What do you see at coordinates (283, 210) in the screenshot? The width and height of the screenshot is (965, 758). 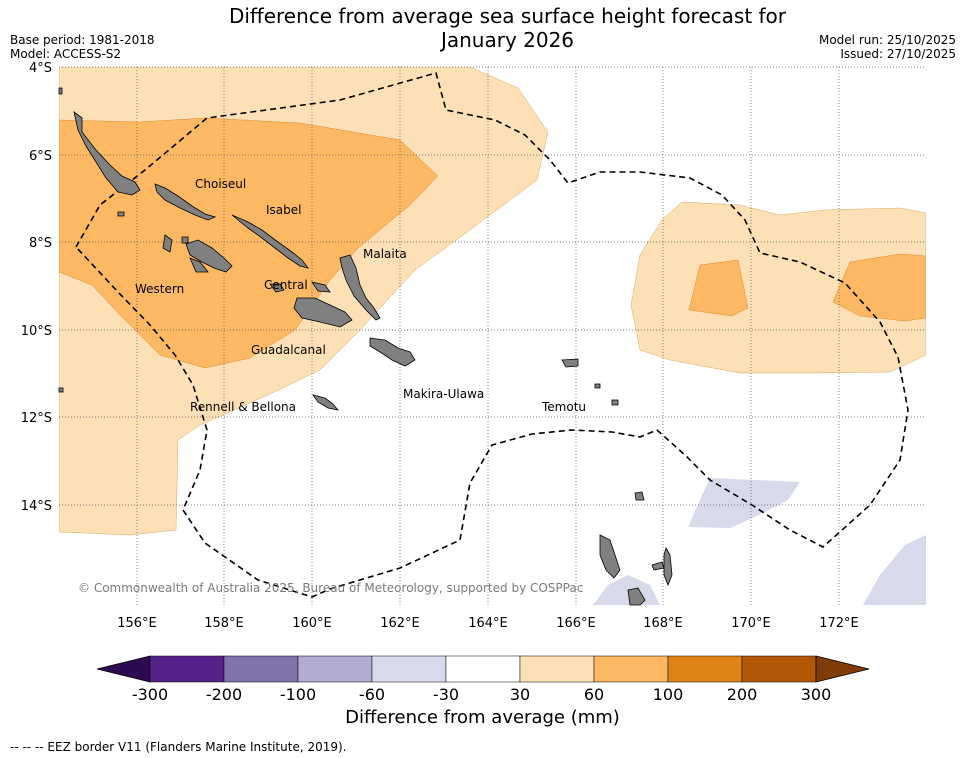 I see `label-isabel: Isabel` at bounding box center [283, 210].